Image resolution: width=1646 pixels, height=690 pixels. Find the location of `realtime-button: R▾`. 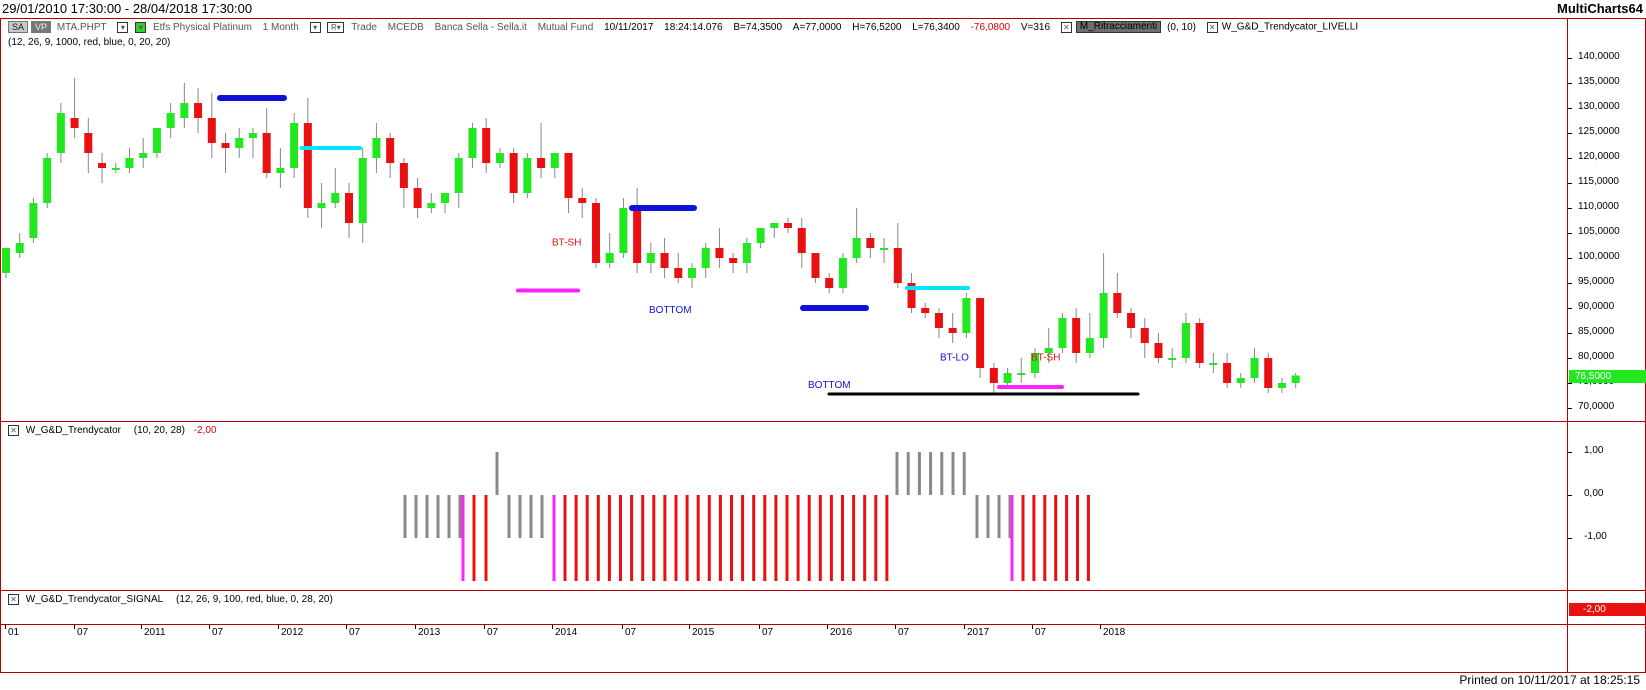

realtime-button: R▾ is located at coordinates (336, 27).